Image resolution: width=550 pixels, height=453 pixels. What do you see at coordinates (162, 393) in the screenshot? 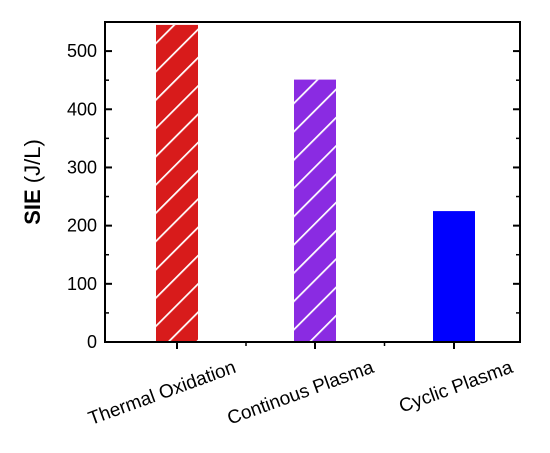
I see `x-category-label: Thermal Oxidation` at bounding box center [162, 393].